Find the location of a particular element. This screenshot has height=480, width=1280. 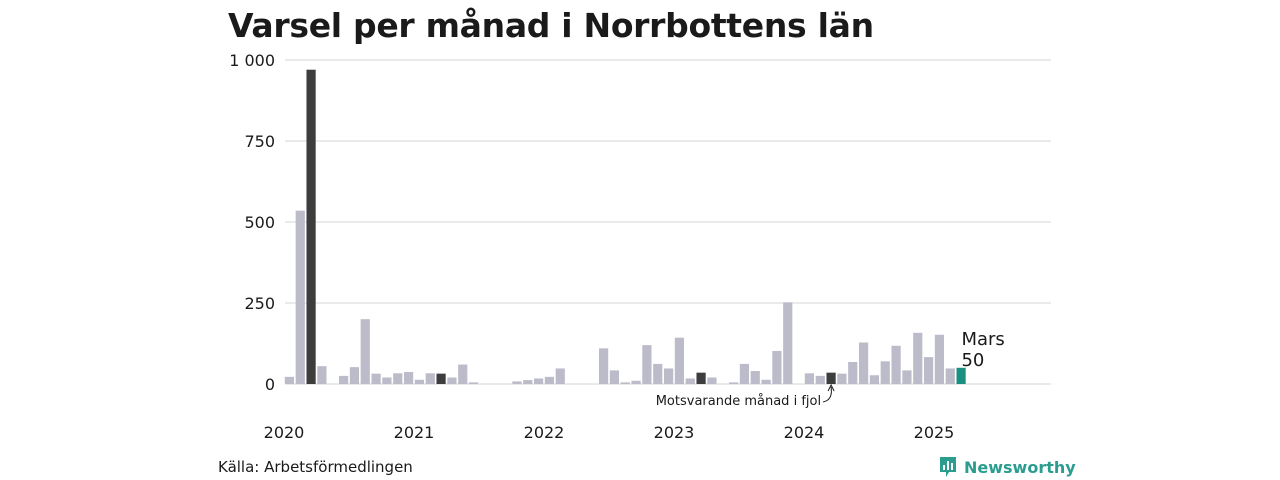

y-axis-ticks: 0 250 500 750 1 000 is located at coordinates (252, 222).